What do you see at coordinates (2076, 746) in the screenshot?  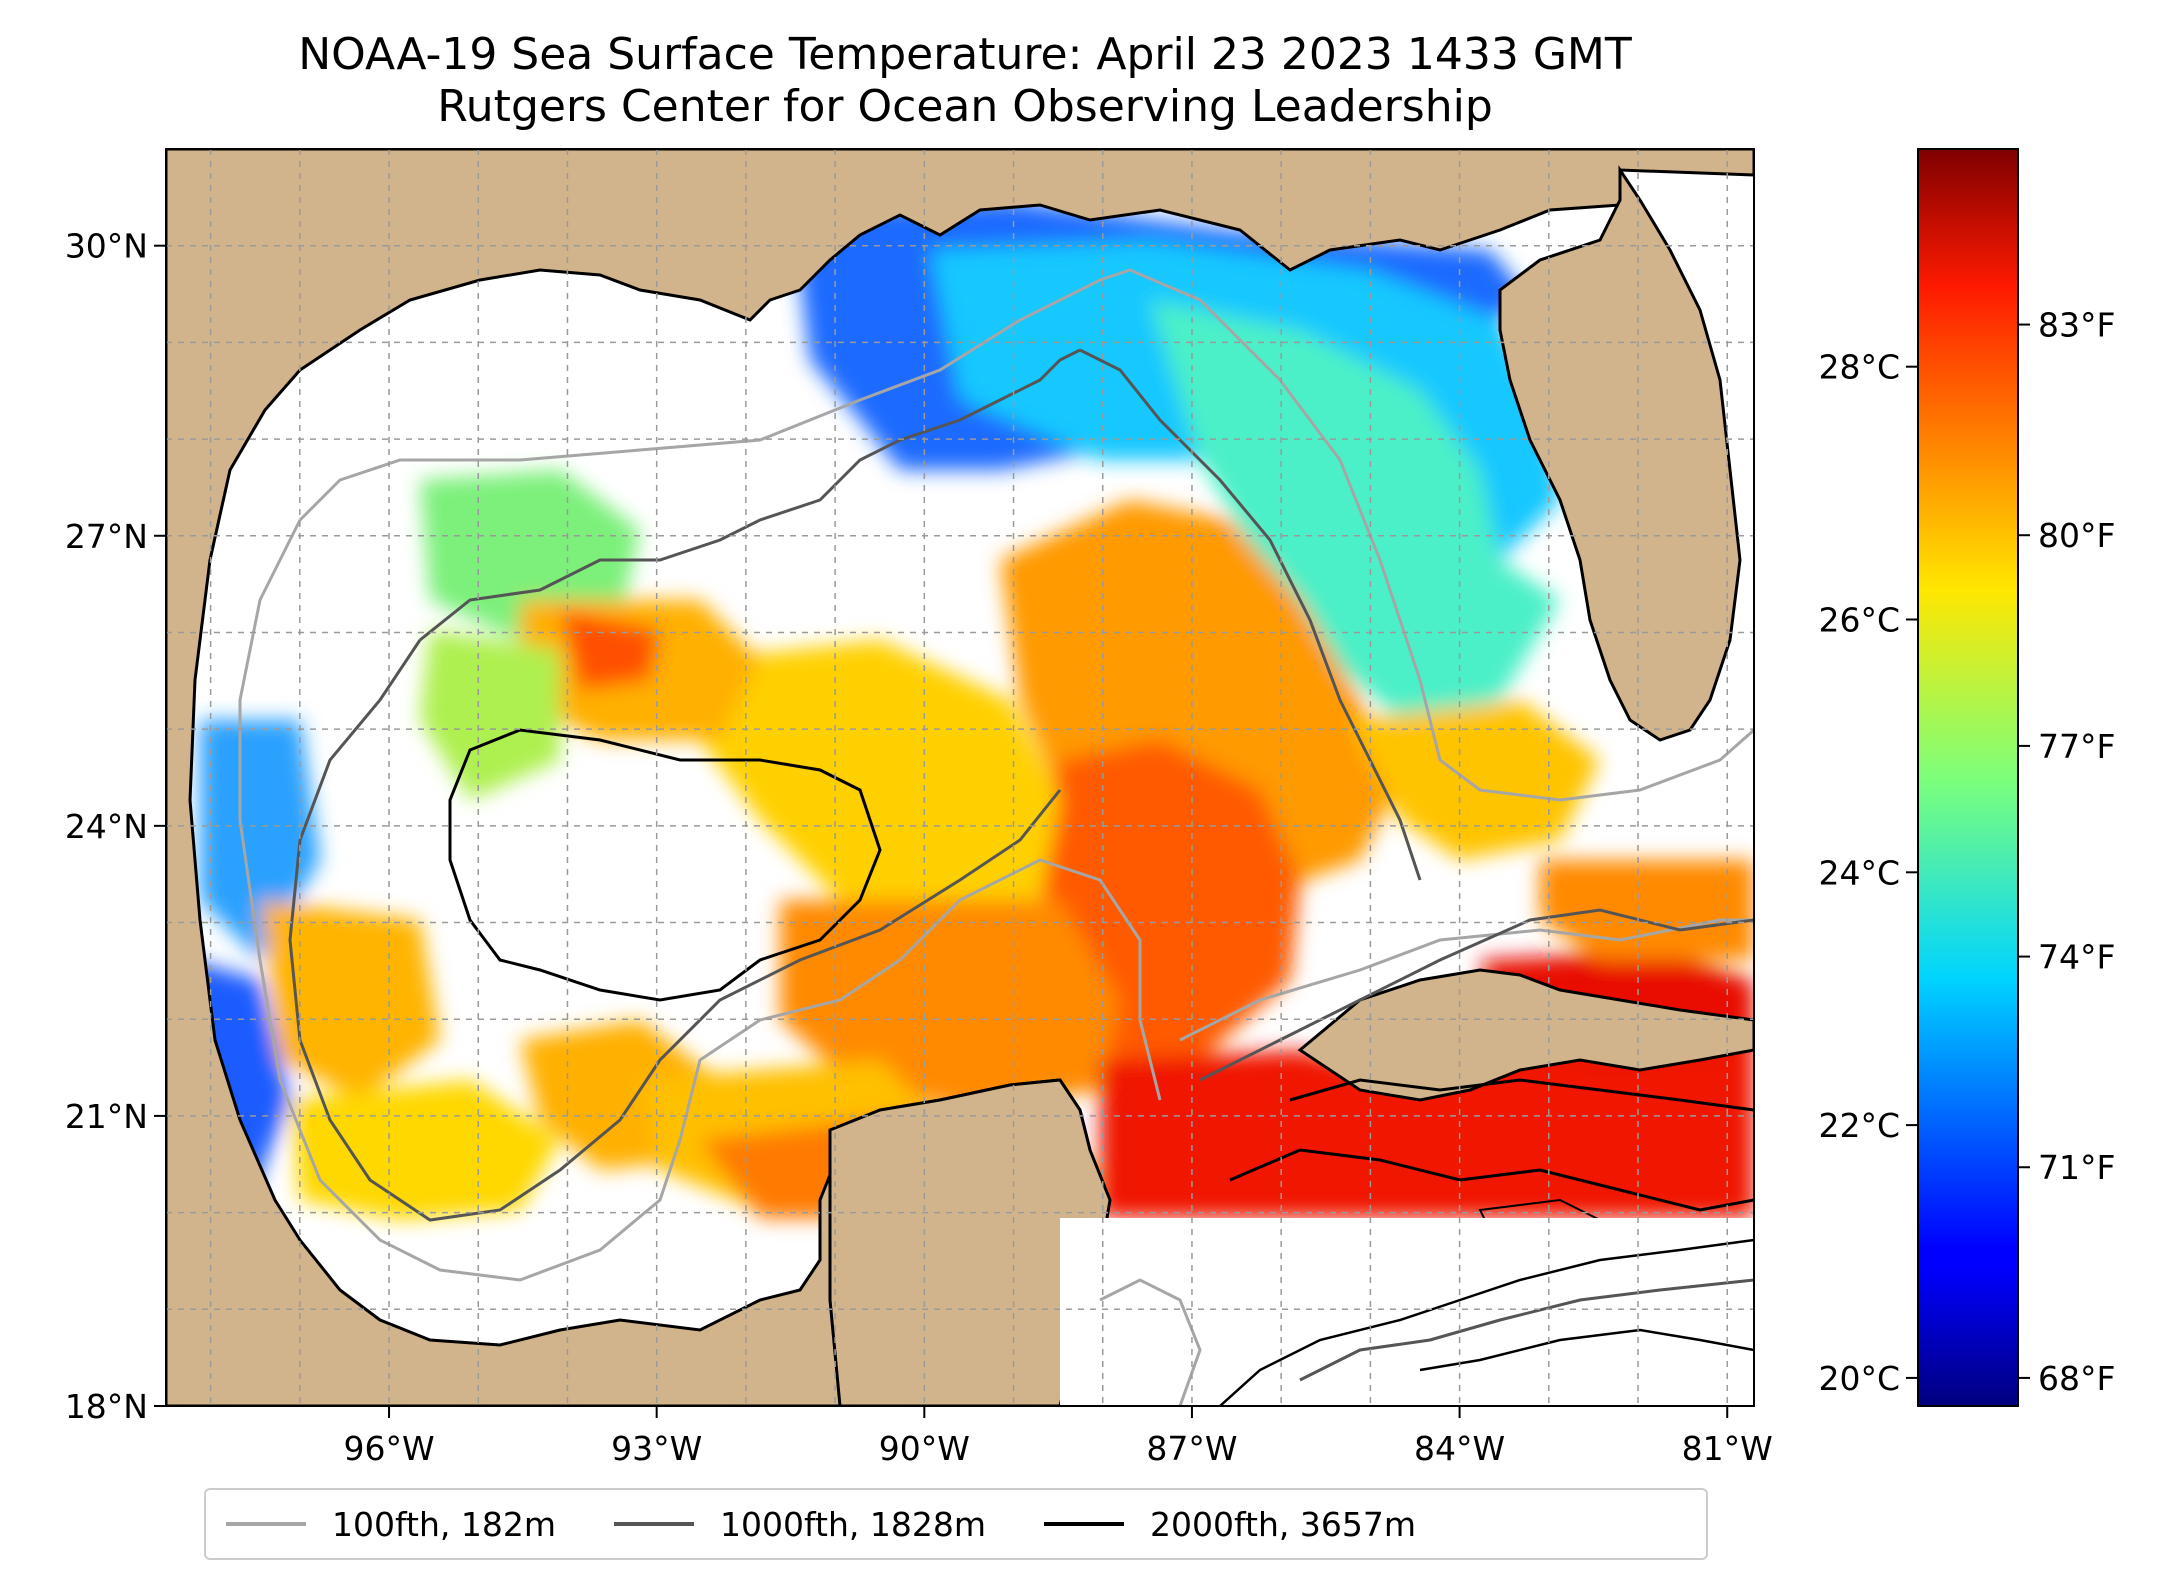 I see `fahrenheit-tick-label: 77°F` at bounding box center [2076, 746].